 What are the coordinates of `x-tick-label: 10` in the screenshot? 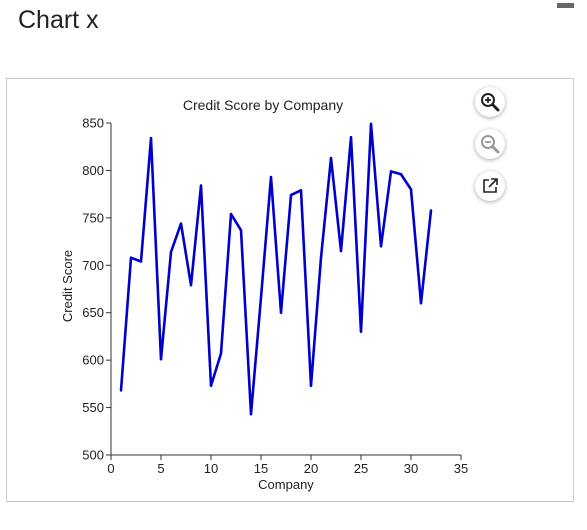 It's located at (211, 468).